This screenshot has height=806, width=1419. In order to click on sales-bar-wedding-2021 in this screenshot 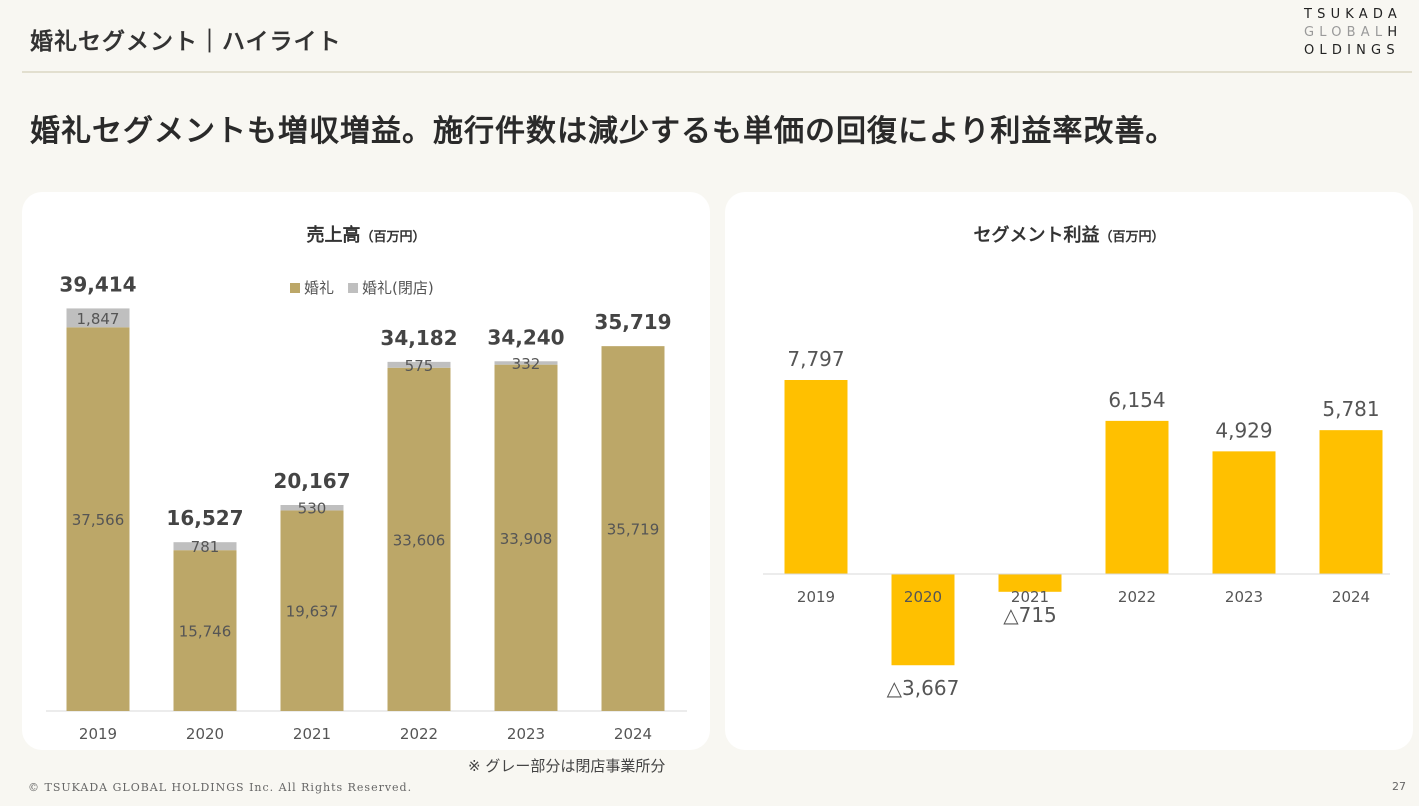, I will do `click(312, 610)`.